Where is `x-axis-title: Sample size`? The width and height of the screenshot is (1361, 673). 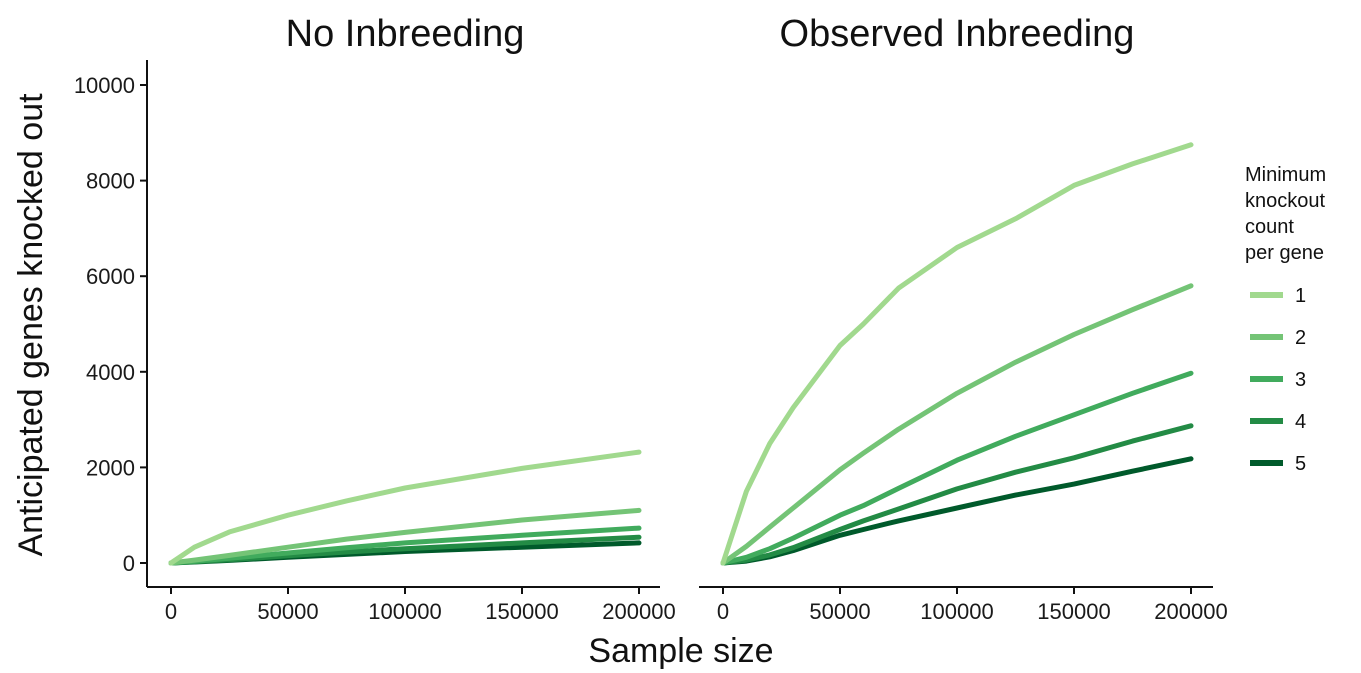 x-axis-title: Sample size is located at coordinates (680, 651).